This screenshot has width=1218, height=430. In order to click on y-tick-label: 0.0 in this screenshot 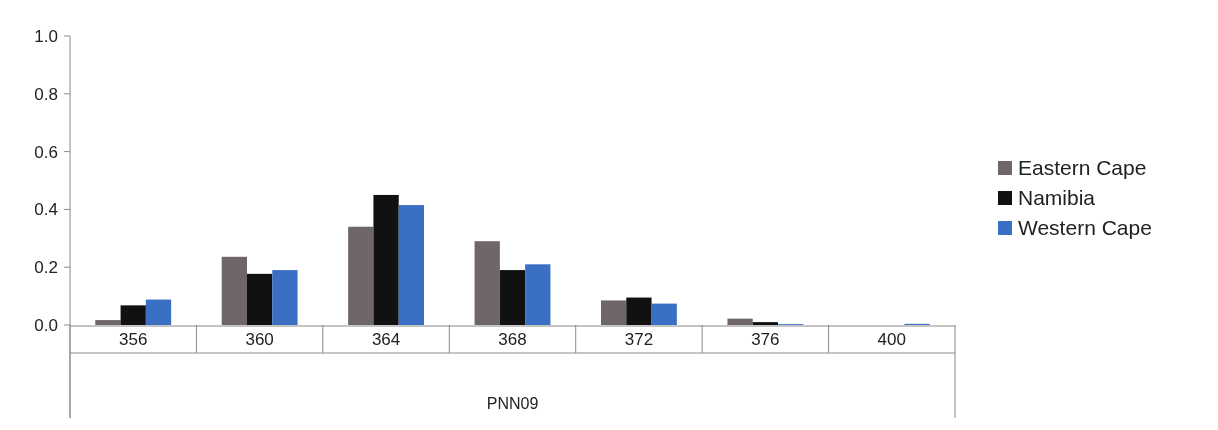, I will do `click(46, 325)`.